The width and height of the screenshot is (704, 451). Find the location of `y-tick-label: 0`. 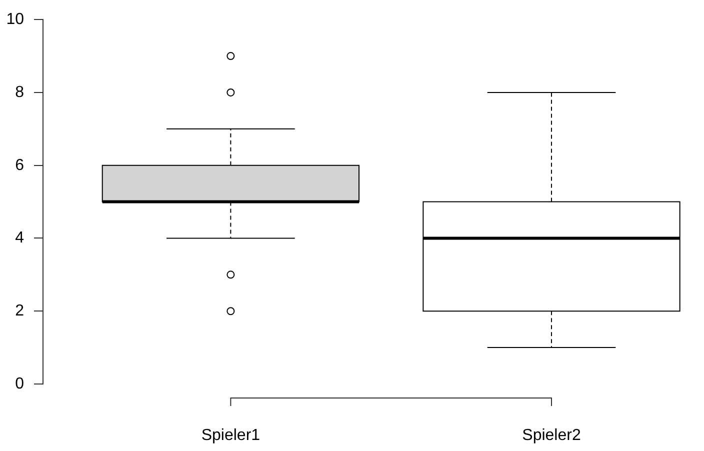

y-tick-label: 0 is located at coordinates (19, 383).